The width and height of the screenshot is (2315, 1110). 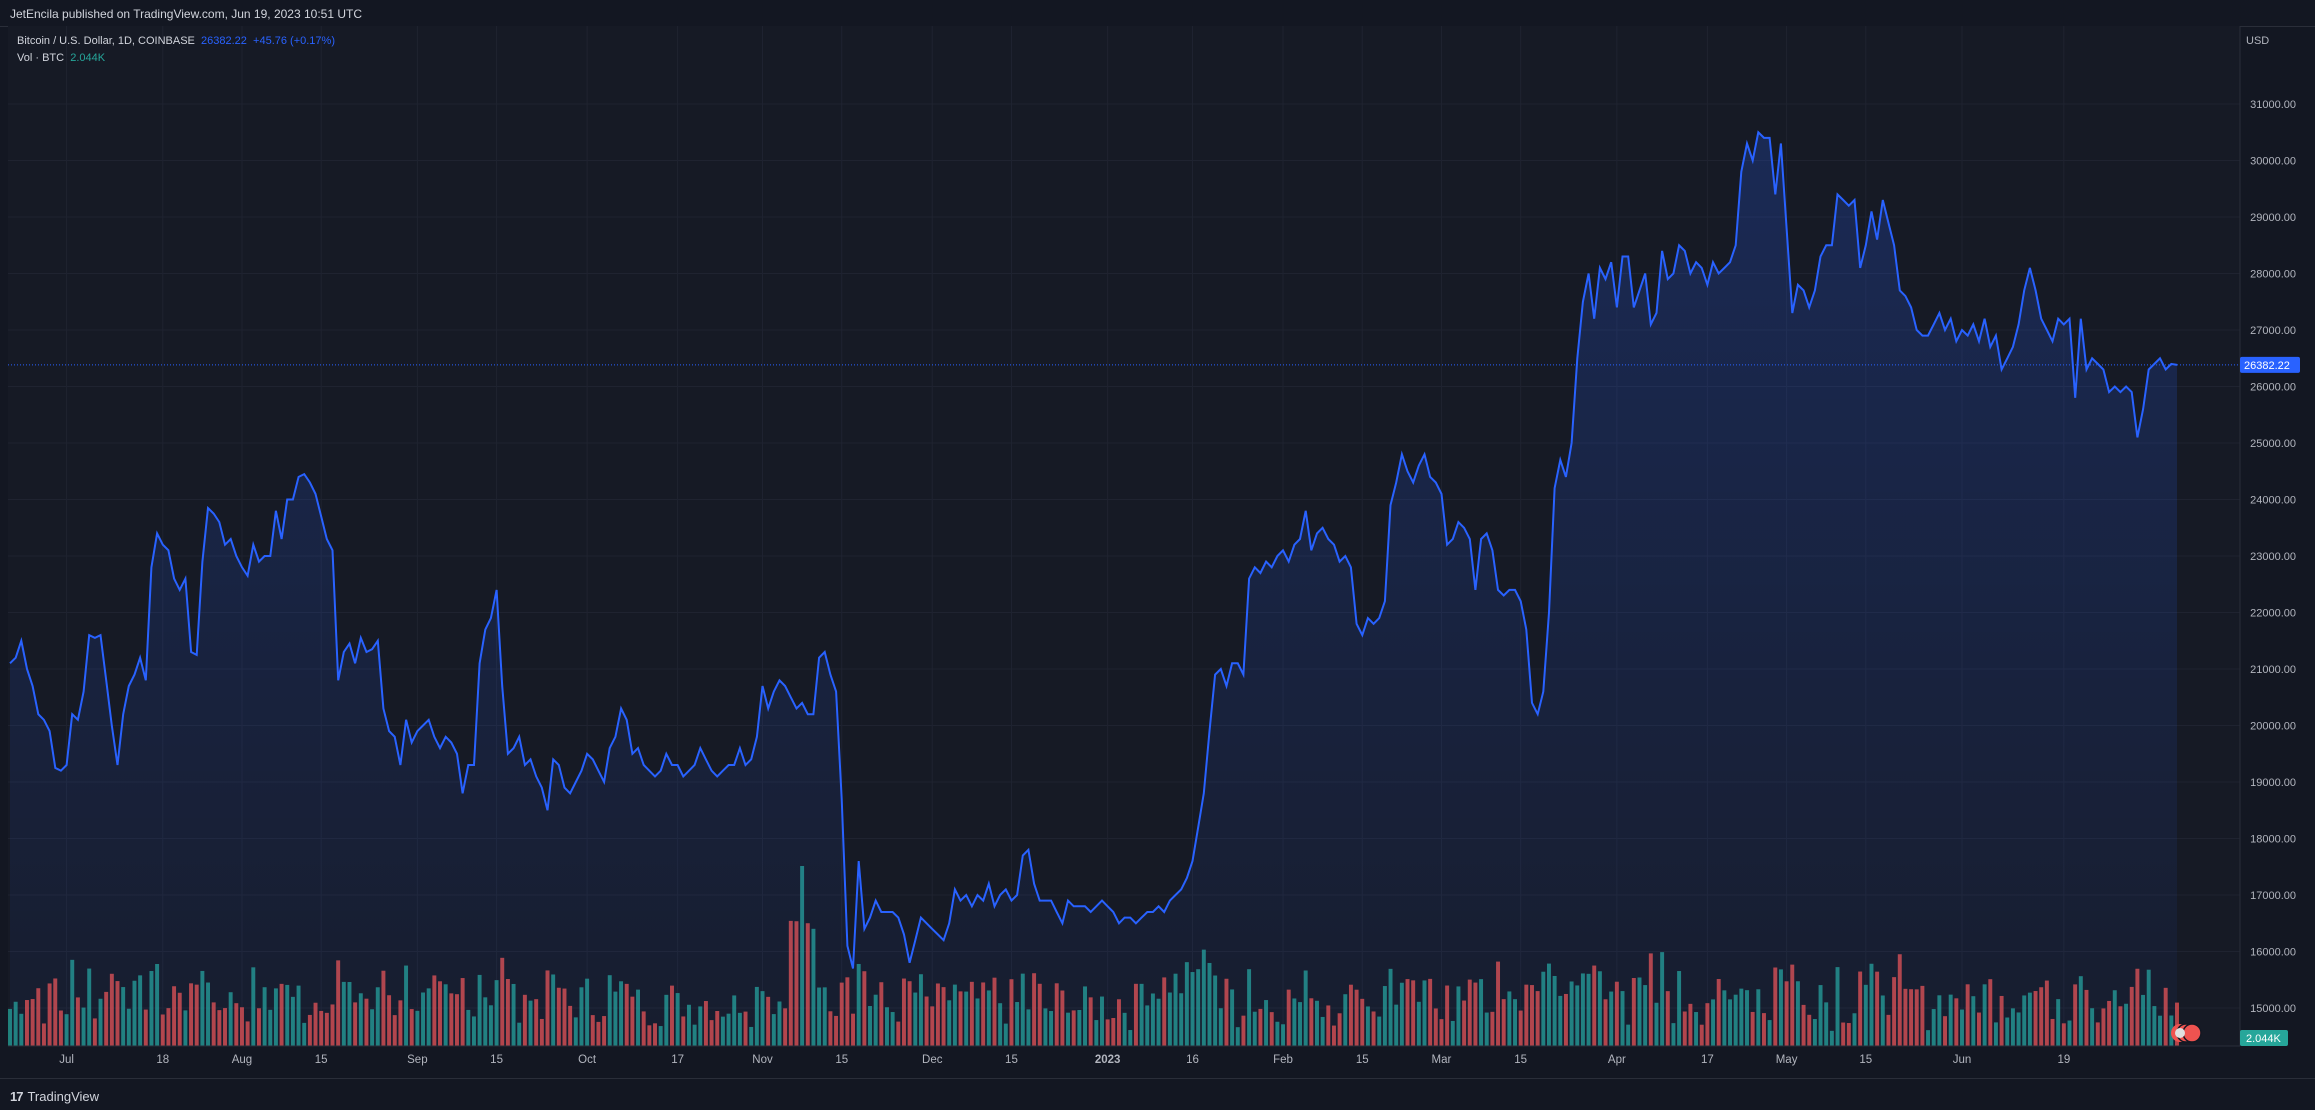 What do you see at coordinates (2273, 105) in the screenshot?
I see `price-tick-label: 31000.00` at bounding box center [2273, 105].